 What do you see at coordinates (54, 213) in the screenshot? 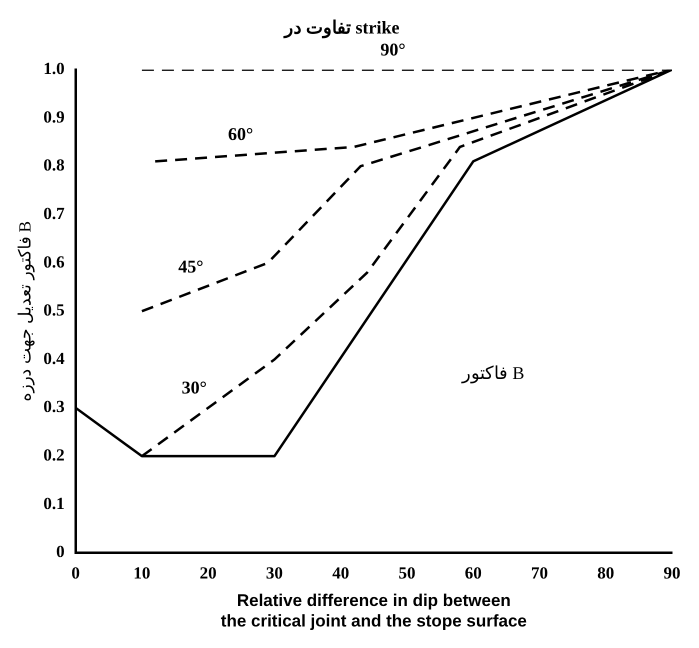
I see `y-tick-label: 0.7` at bounding box center [54, 213].